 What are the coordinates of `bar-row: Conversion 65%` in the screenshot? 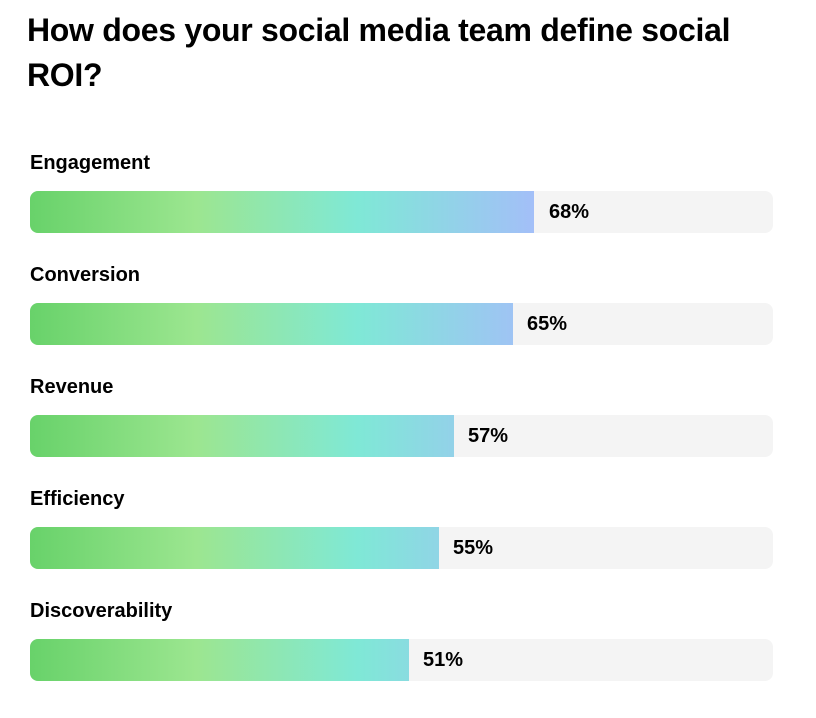 It's located at (401, 303).